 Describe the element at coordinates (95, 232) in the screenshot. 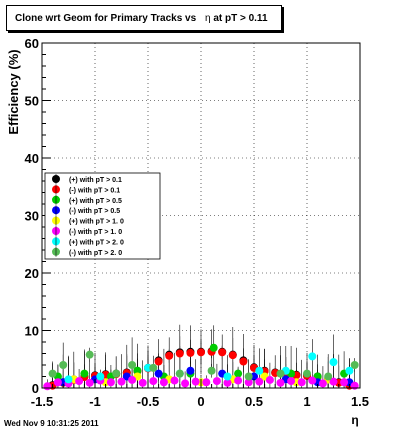

I see `legend-label: (-) with pT > 1. 0` at that location.